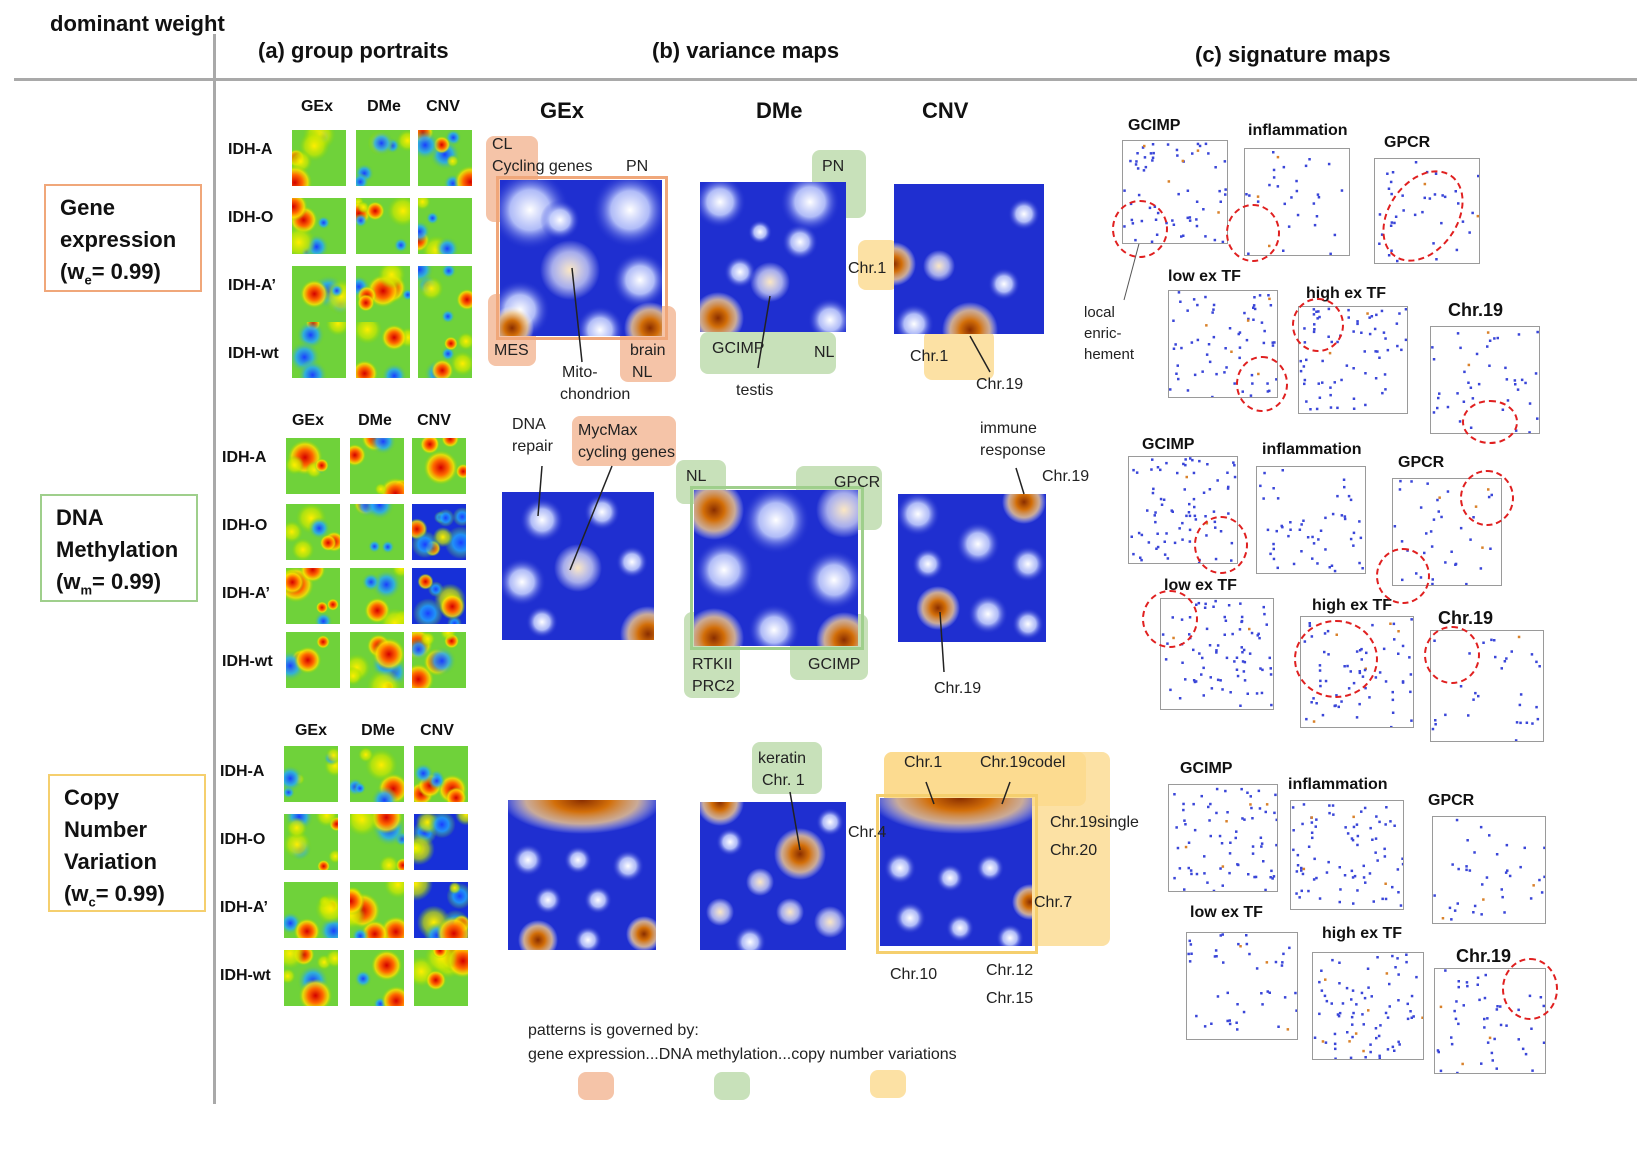 This screenshot has width=1637, height=1159. What do you see at coordinates (1293, 54) in the screenshot?
I see `signature-maps-header: (c) signature maps` at bounding box center [1293, 54].